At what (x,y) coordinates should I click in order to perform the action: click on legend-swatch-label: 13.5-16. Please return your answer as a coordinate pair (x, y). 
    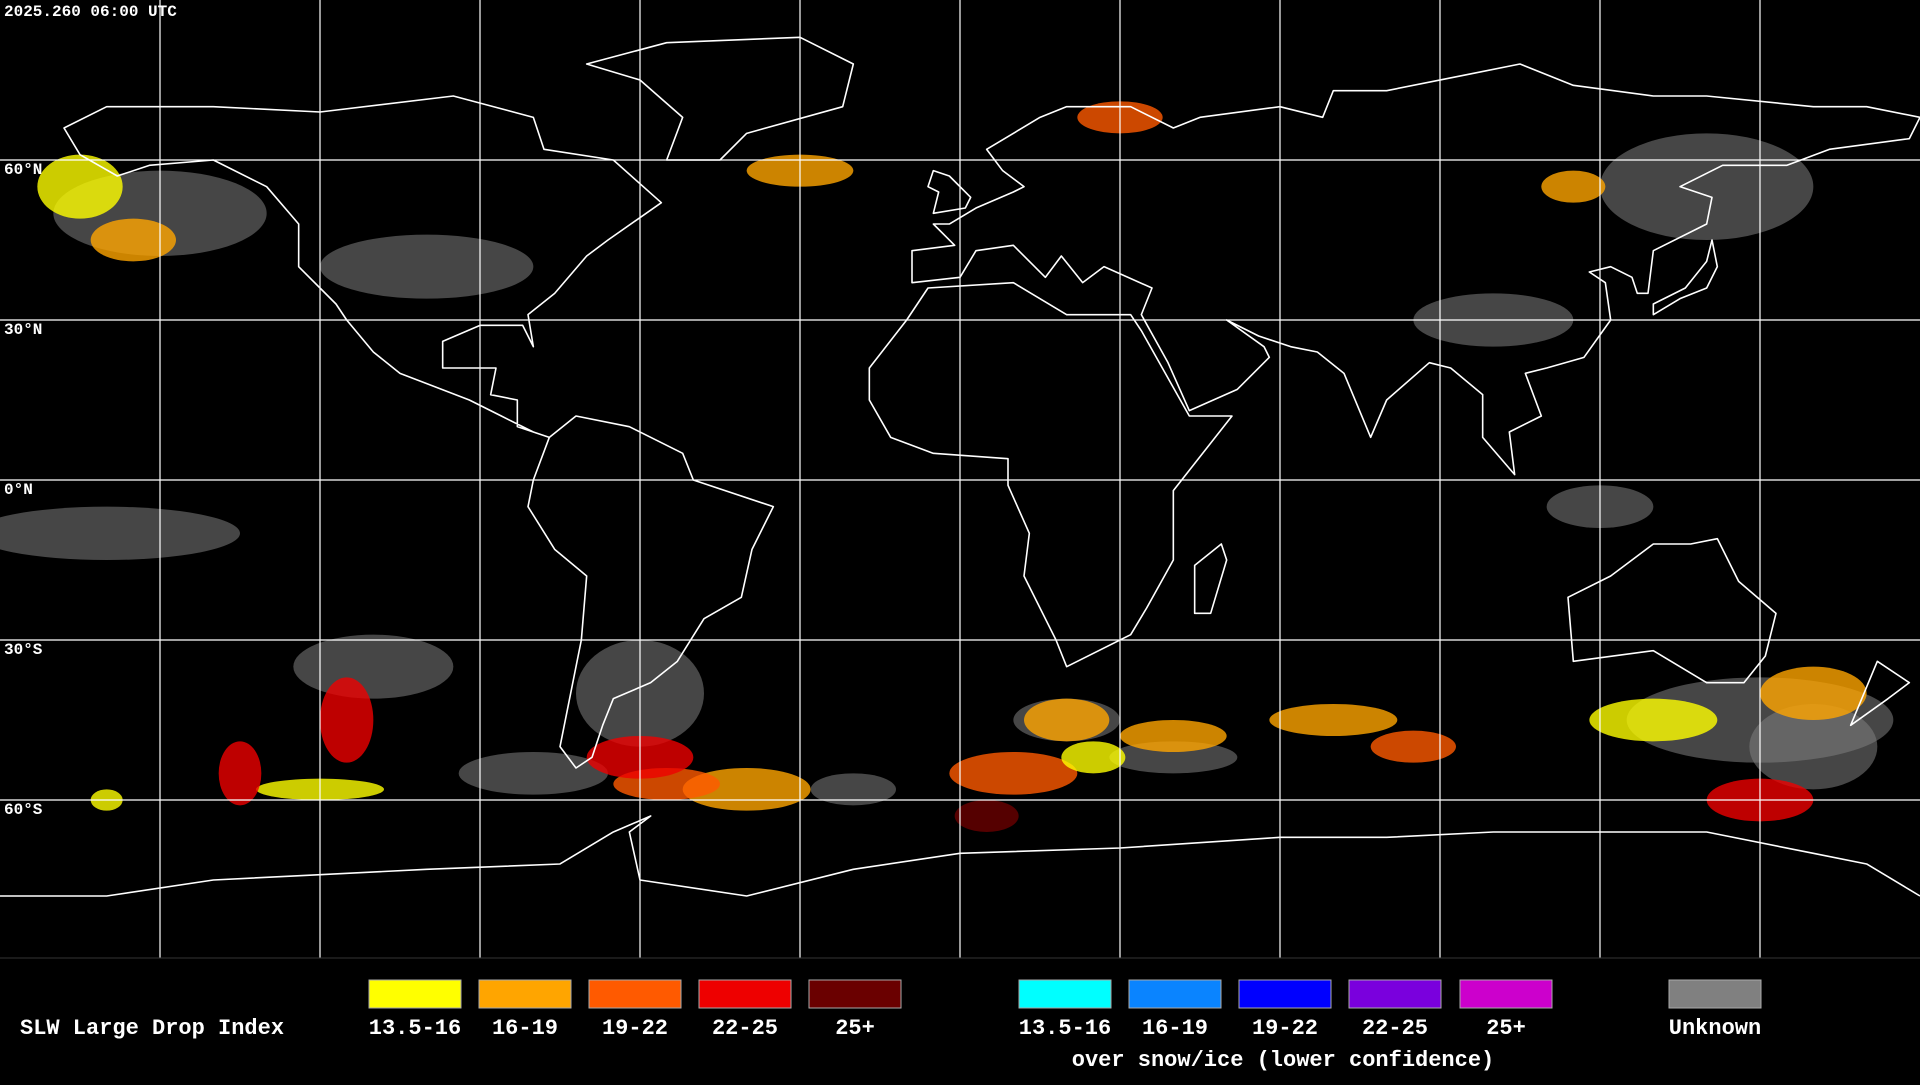
    Looking at the image, I should click on (415, 1028).